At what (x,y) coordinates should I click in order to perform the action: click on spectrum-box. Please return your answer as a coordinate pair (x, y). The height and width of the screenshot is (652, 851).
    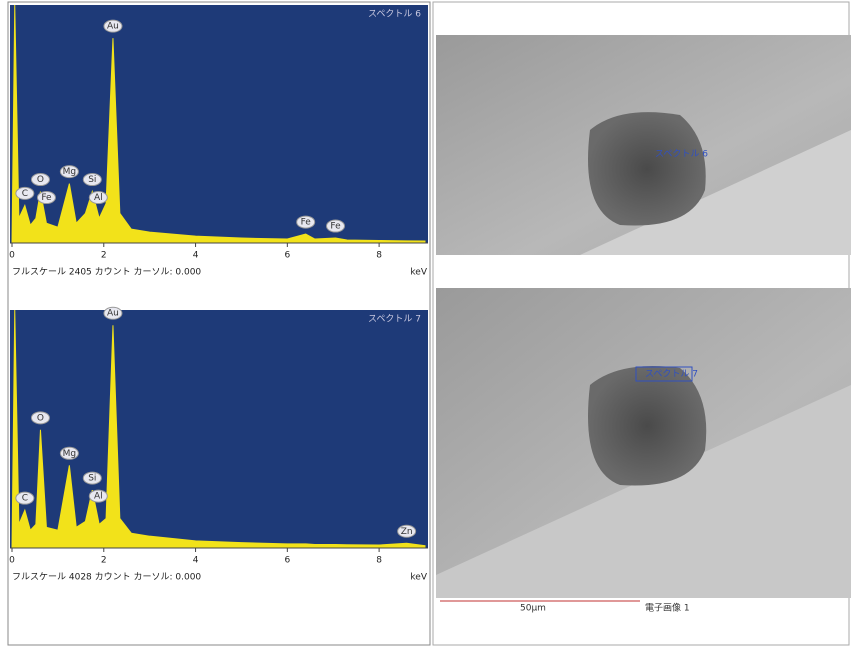
    Looking at the image, I should click on (664, 374).